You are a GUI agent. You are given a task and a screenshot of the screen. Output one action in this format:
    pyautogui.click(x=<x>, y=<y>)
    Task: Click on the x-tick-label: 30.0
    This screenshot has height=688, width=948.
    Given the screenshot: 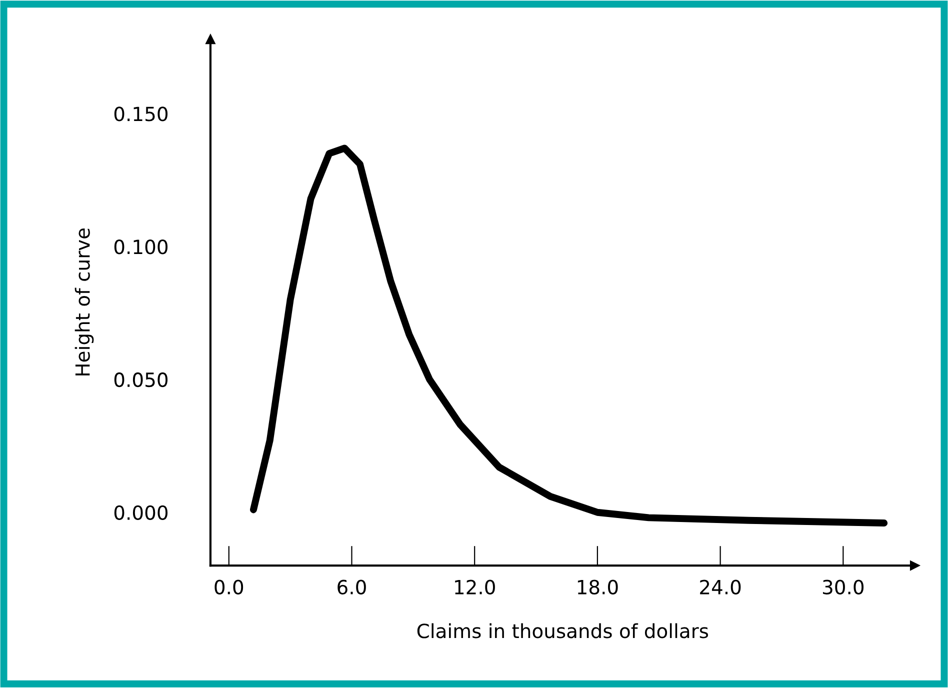 What is the action you would take?
    pyautogui.click(x=843, y=587)
    